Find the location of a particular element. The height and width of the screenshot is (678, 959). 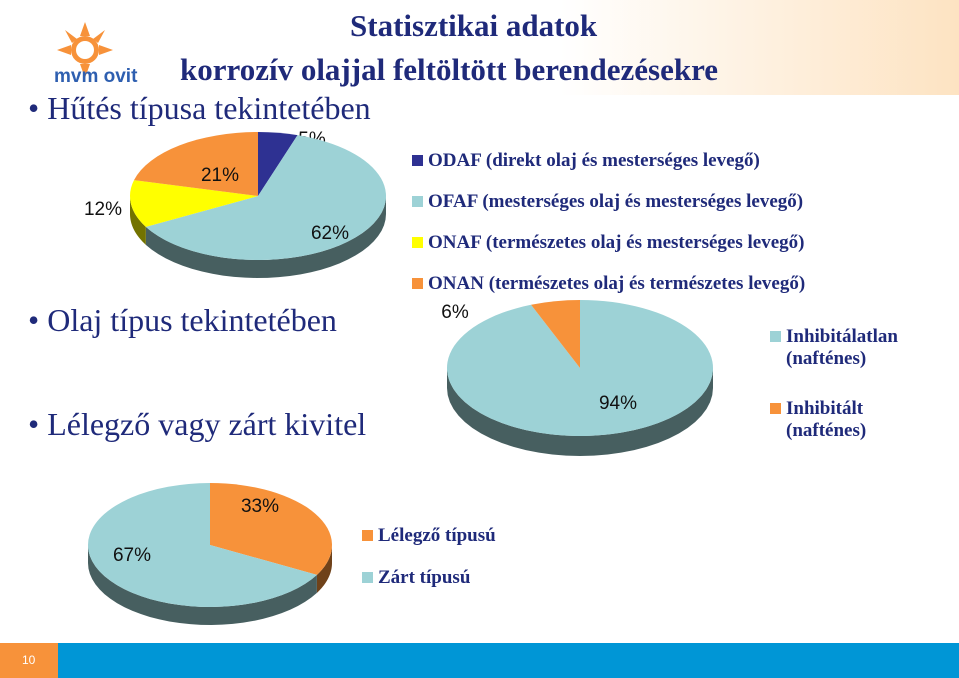

data-label: 67% is located at coordinates (132, 555).